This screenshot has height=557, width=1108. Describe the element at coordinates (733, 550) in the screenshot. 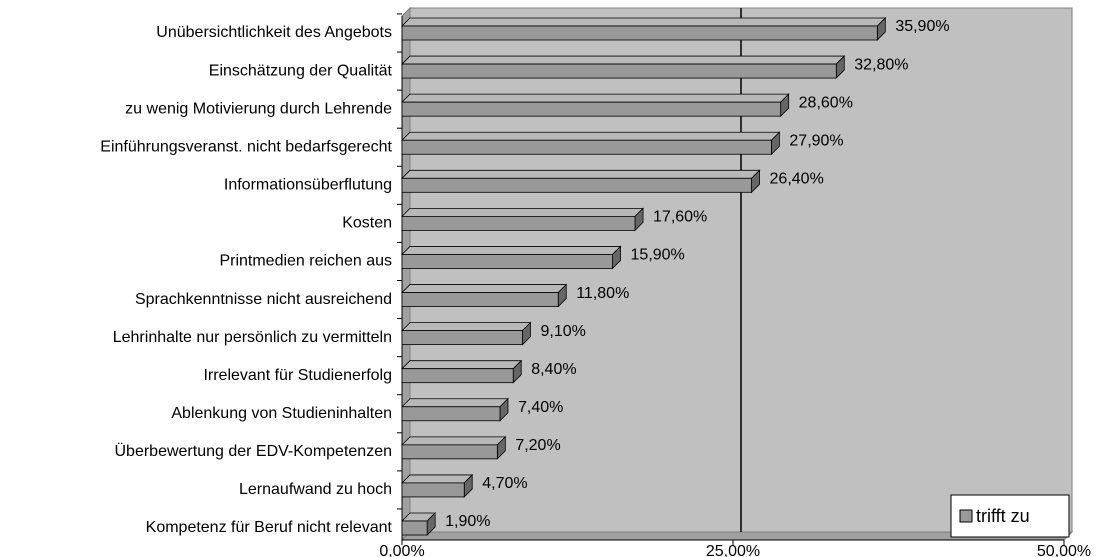

I see `x-tick-label: 25,00%` at that location.